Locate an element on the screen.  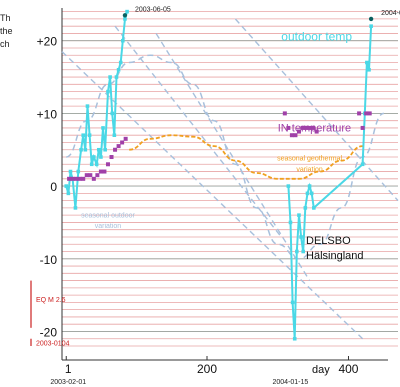
red-axis-label: EQ M 2.6 is located at coordinates (51, 300).